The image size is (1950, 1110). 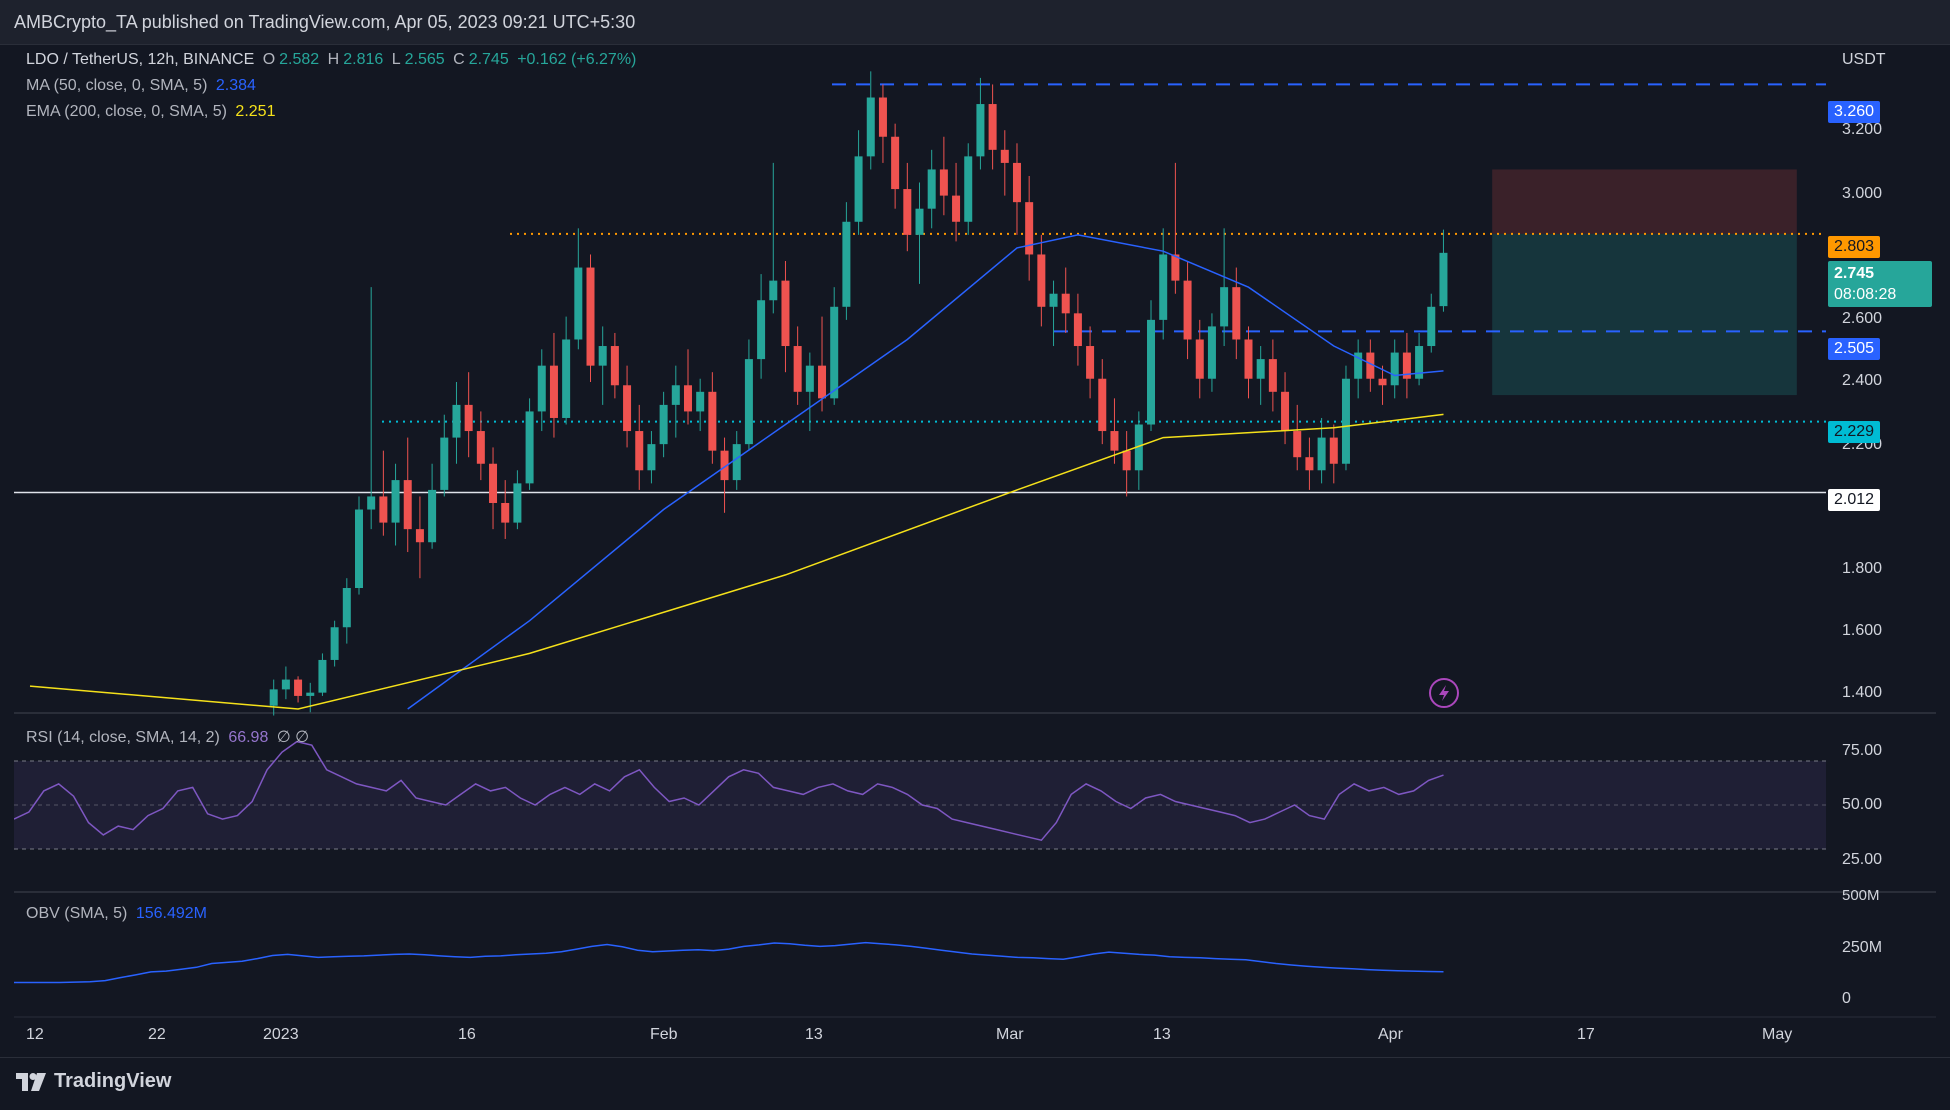 What do you see at coordinates (143, 86) in the screenshot?
I see `ma-legend: MA (50, close, 0, SMA, 5) 2.384` at bounding box center [143, 86].